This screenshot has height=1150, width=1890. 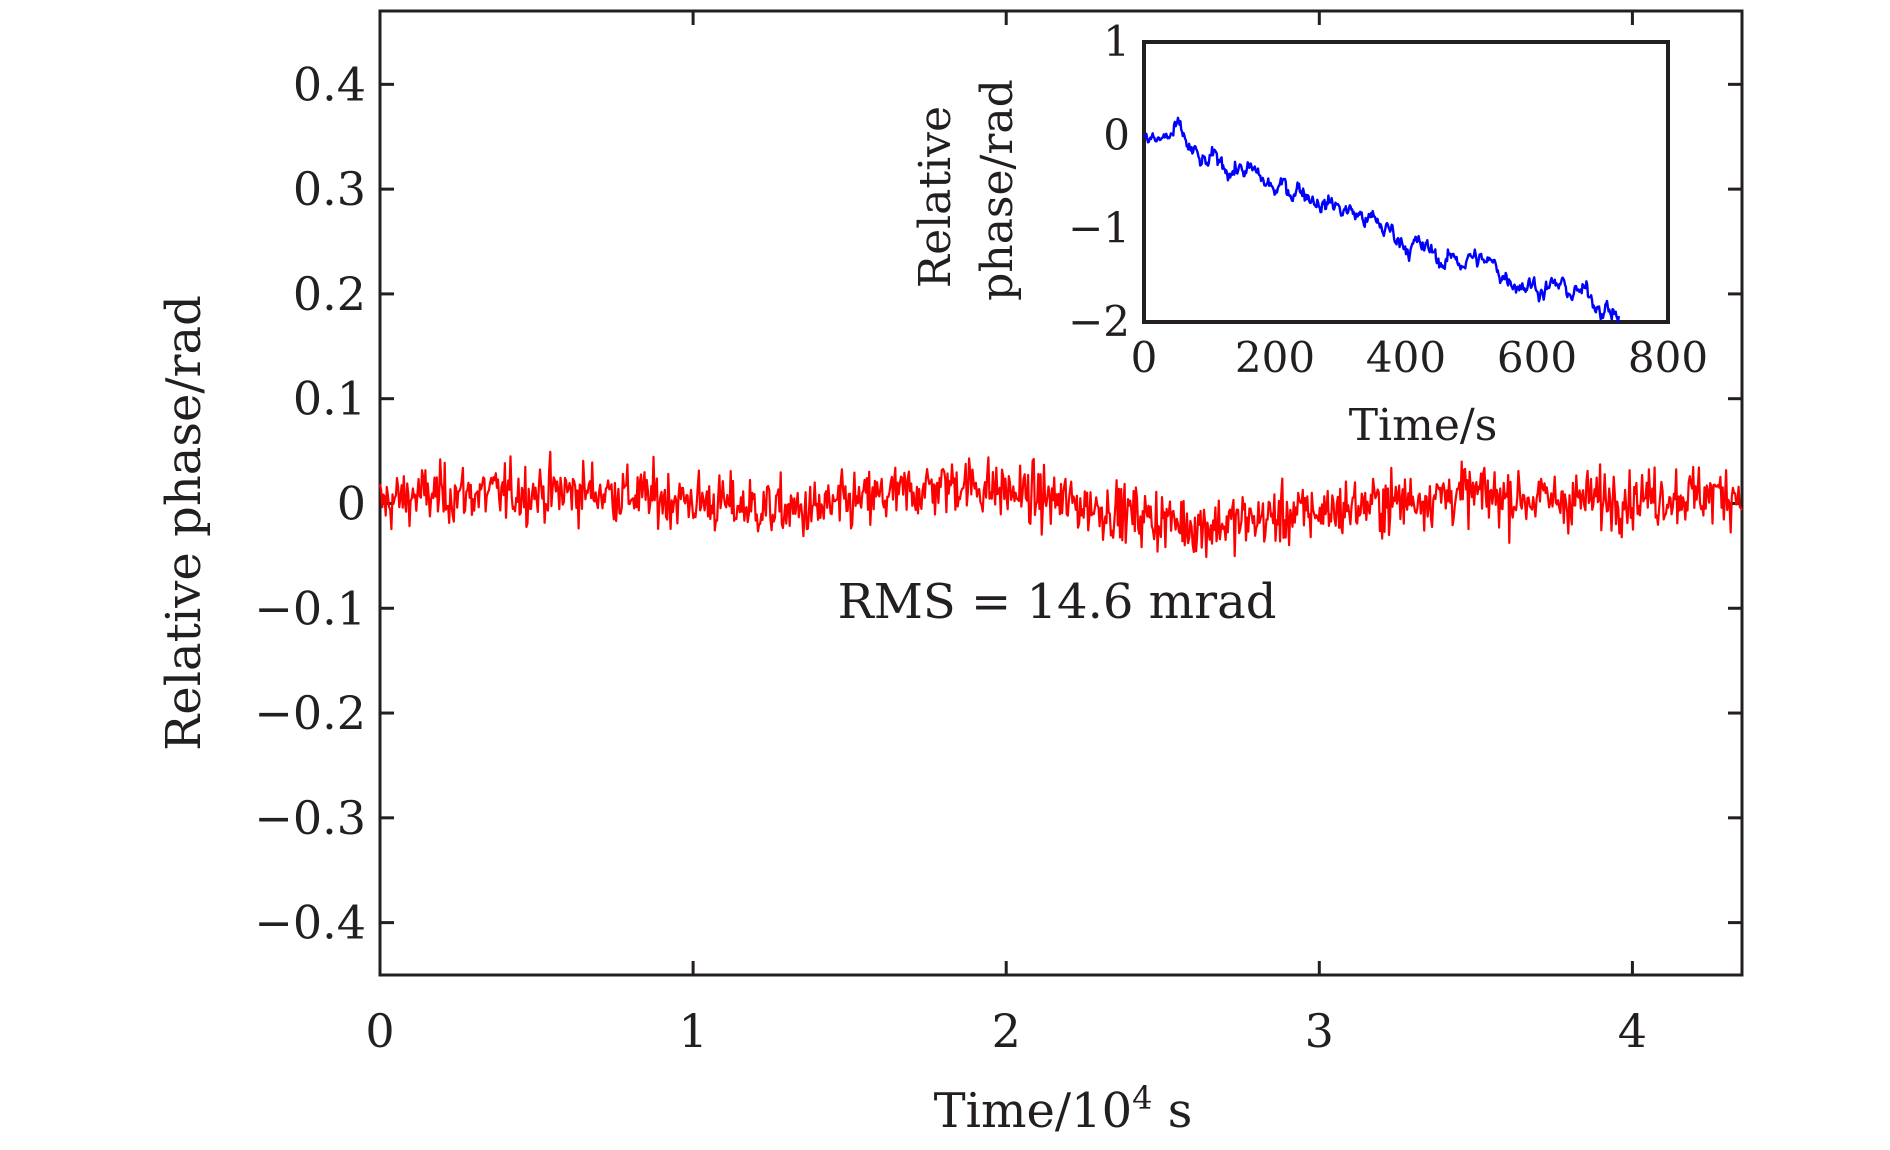 I want to click on y-tick-label: 0.4, so click(x=329, y=84).